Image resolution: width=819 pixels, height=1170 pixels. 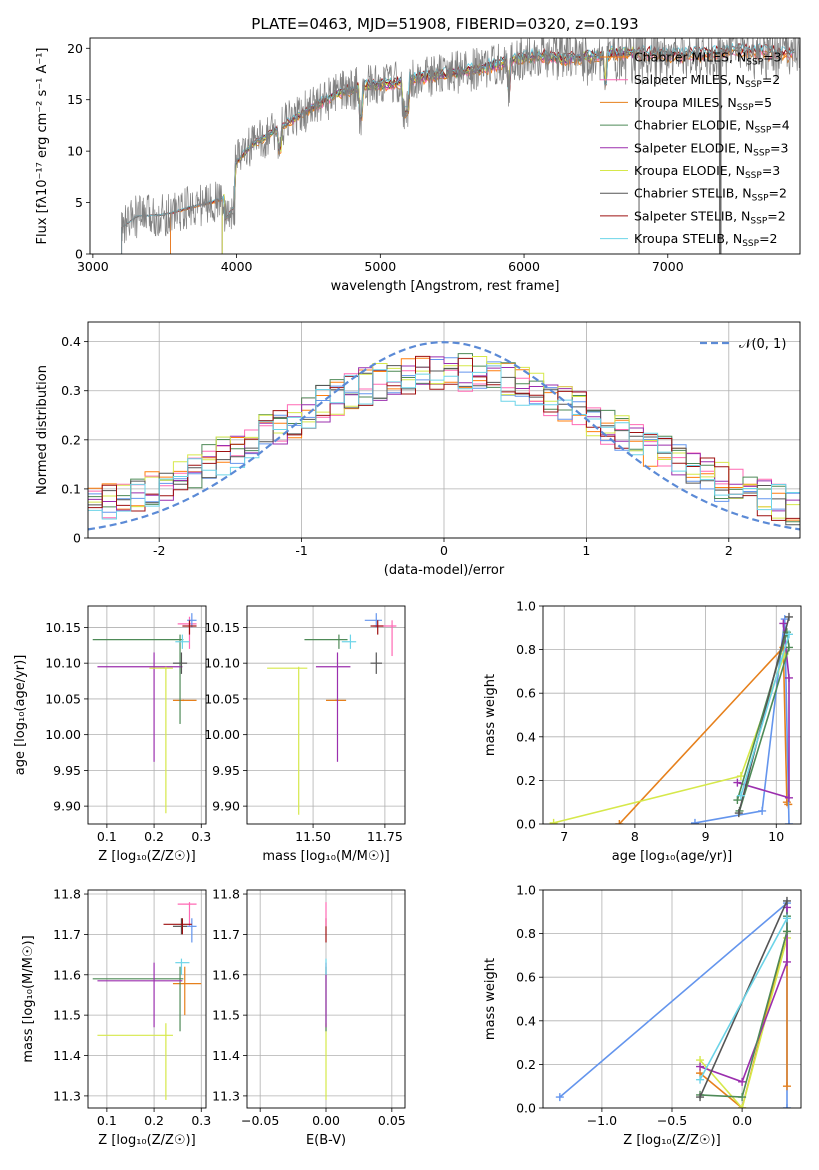 What do you see at coordinates (742, 1120) in the screenshot?
I see `x-tick-label: 0.0` at bounding box center [742, 1120].